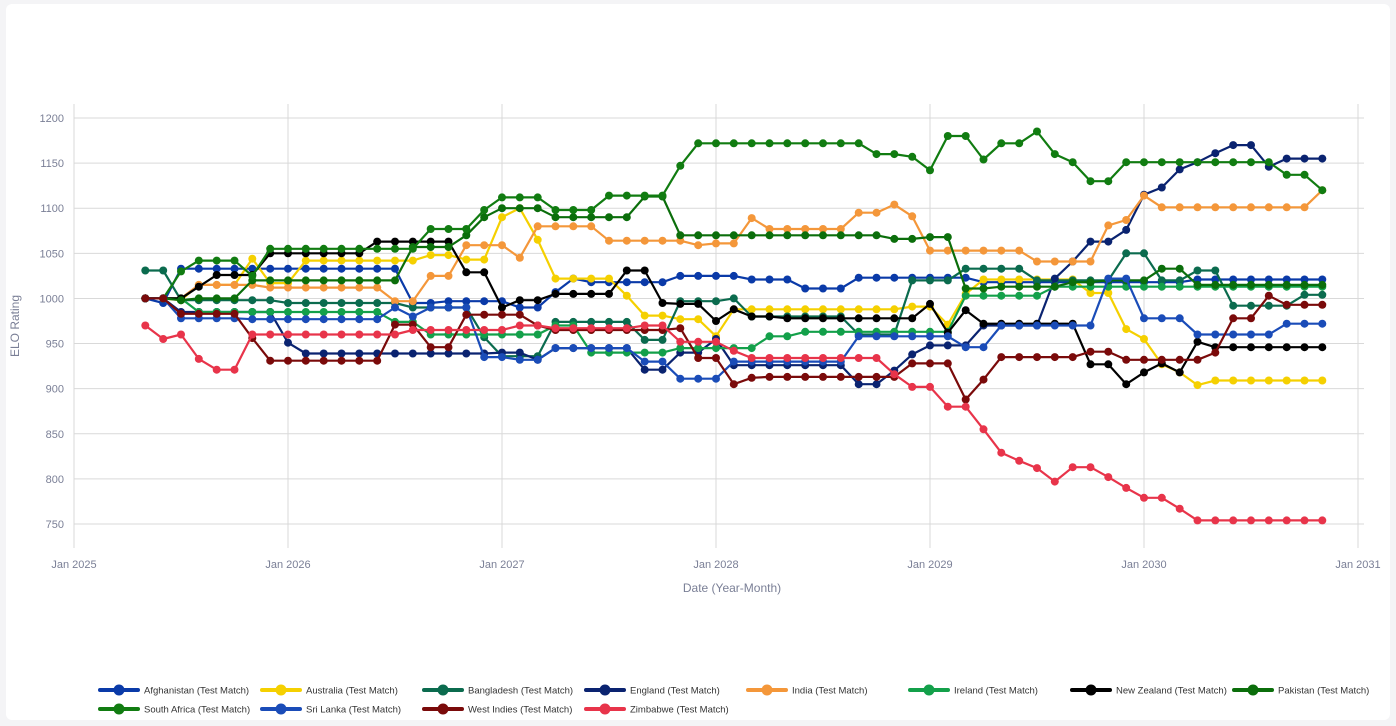 This screenshot has height=726, width=1396. Describe the element at coordinates (807, 690) in the screenshot. I see `legend-item: India (Test Match)` at that location.